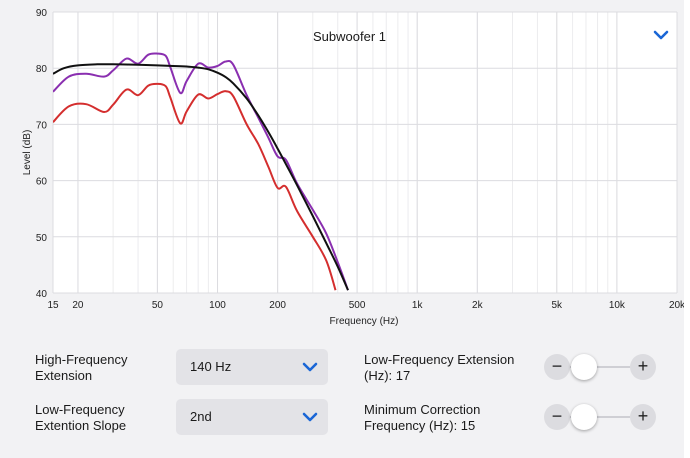 This screenshot has height=458, width=690. What do you see at coordinates (252, 367) in the screenshot?
I see `hf-extension-select: 140 Hz` at bounding box center [252, 367].